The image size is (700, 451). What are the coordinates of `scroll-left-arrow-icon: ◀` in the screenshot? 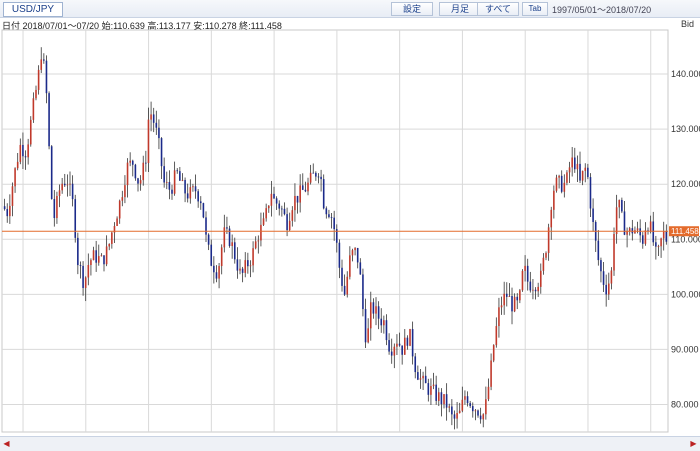 It's located at (6, 443).